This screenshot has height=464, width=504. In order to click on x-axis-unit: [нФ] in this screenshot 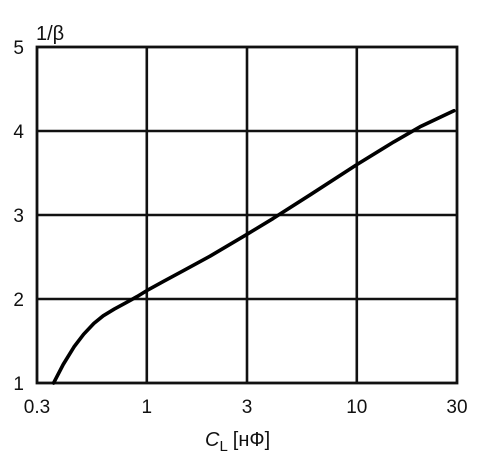, I will do `click(251, 440)`.